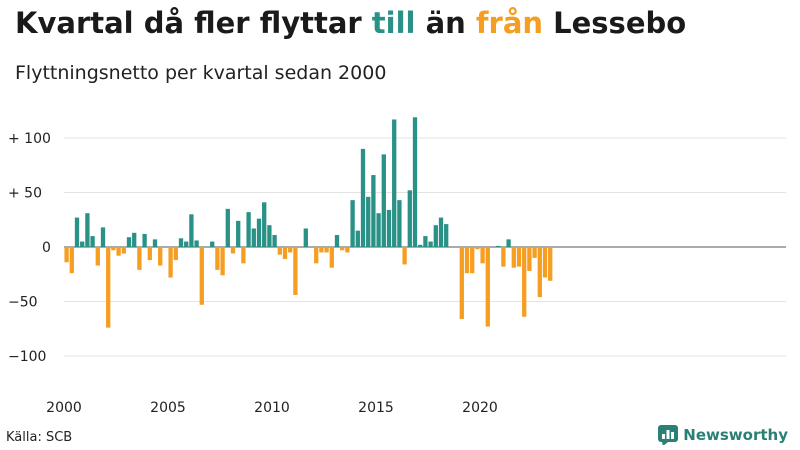  I want to click on bar-2006Q3, so click(201, 276).